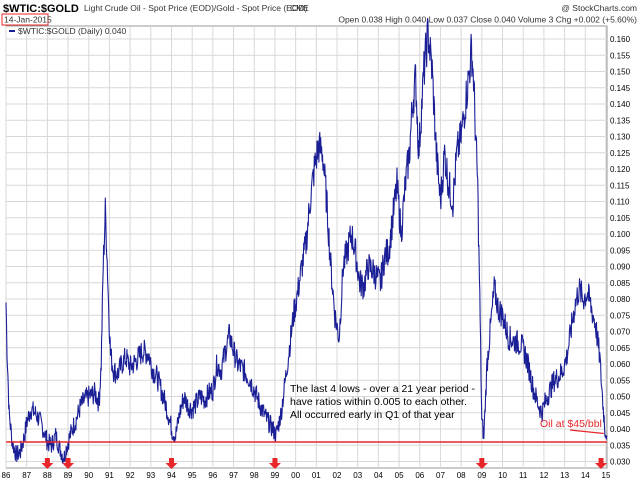 This screenshot has height=482, width=640. What do you see at coordinates (130, 475) in the screenshot?
I see `x-tick-label: 92` at bounding box center [130, 475].